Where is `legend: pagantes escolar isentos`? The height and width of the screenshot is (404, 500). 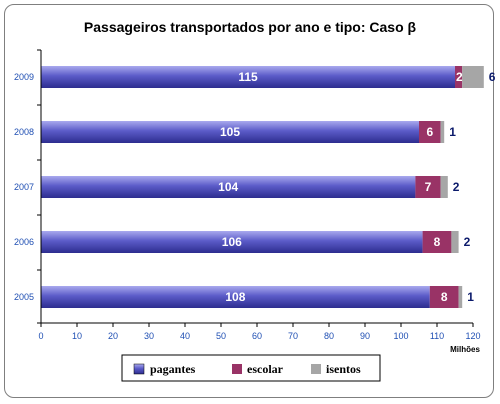
legend: pagantes escolar isentos is located at coordinates (251, 368).